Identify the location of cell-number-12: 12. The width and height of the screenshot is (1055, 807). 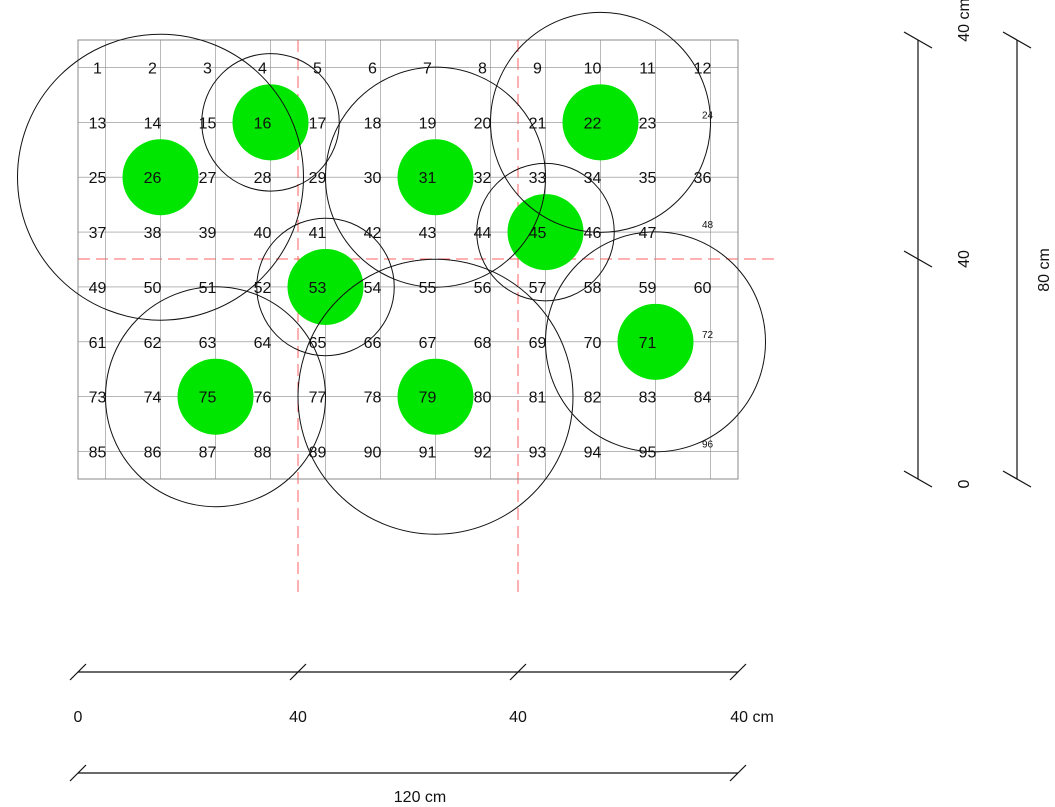
(703, 68).